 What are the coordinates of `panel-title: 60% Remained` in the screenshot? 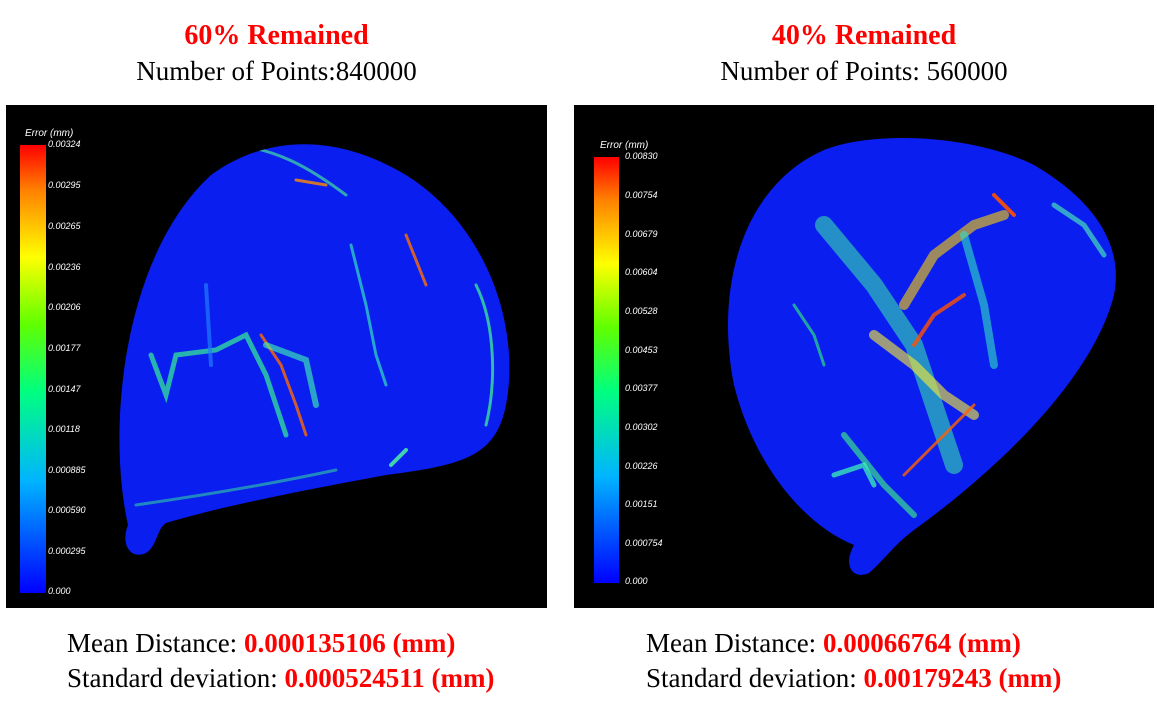 It's located at (276, 35).